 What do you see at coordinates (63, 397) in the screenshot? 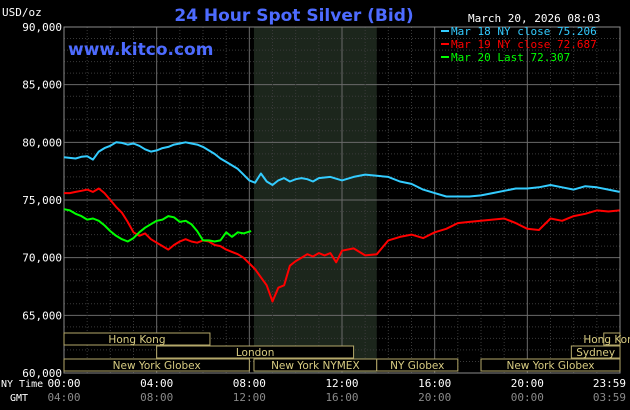
I see `x-tick-label-gmt: 04:00` at bounding box center [63, 397].